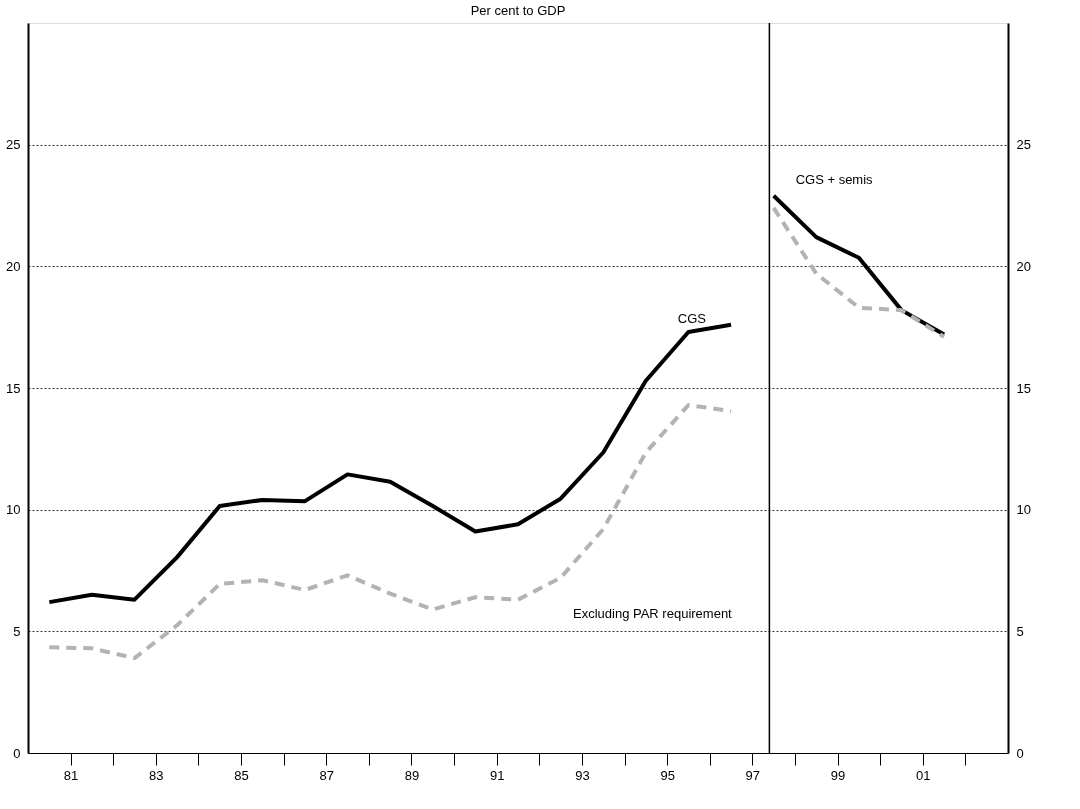  Describe the element at coordinates (1020, 753) in the screenshot. I see `y2-tick-label: 0` at that location.